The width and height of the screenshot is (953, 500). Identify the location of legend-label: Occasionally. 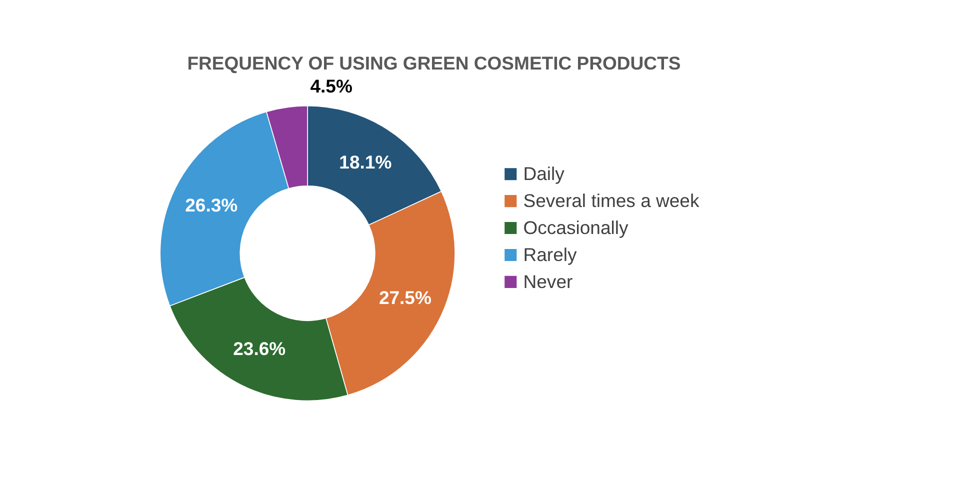
(576, 227).